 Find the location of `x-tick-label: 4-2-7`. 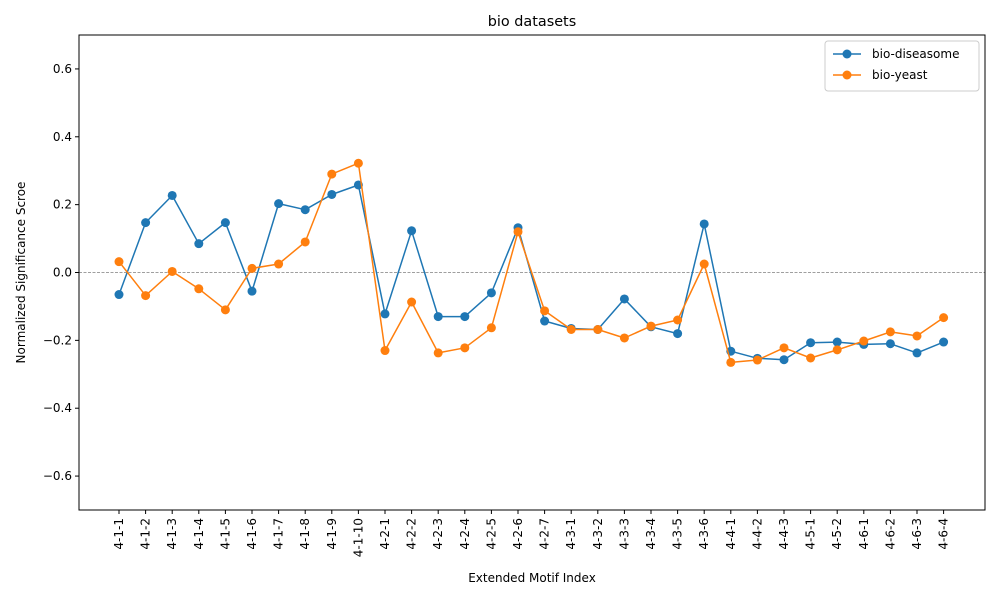

x-tick-label: 4-2-7 is located at coordinates (545, 534).